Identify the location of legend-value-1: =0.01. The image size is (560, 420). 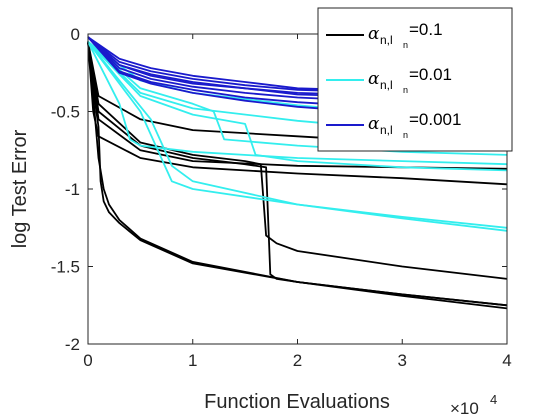
(430, 74).